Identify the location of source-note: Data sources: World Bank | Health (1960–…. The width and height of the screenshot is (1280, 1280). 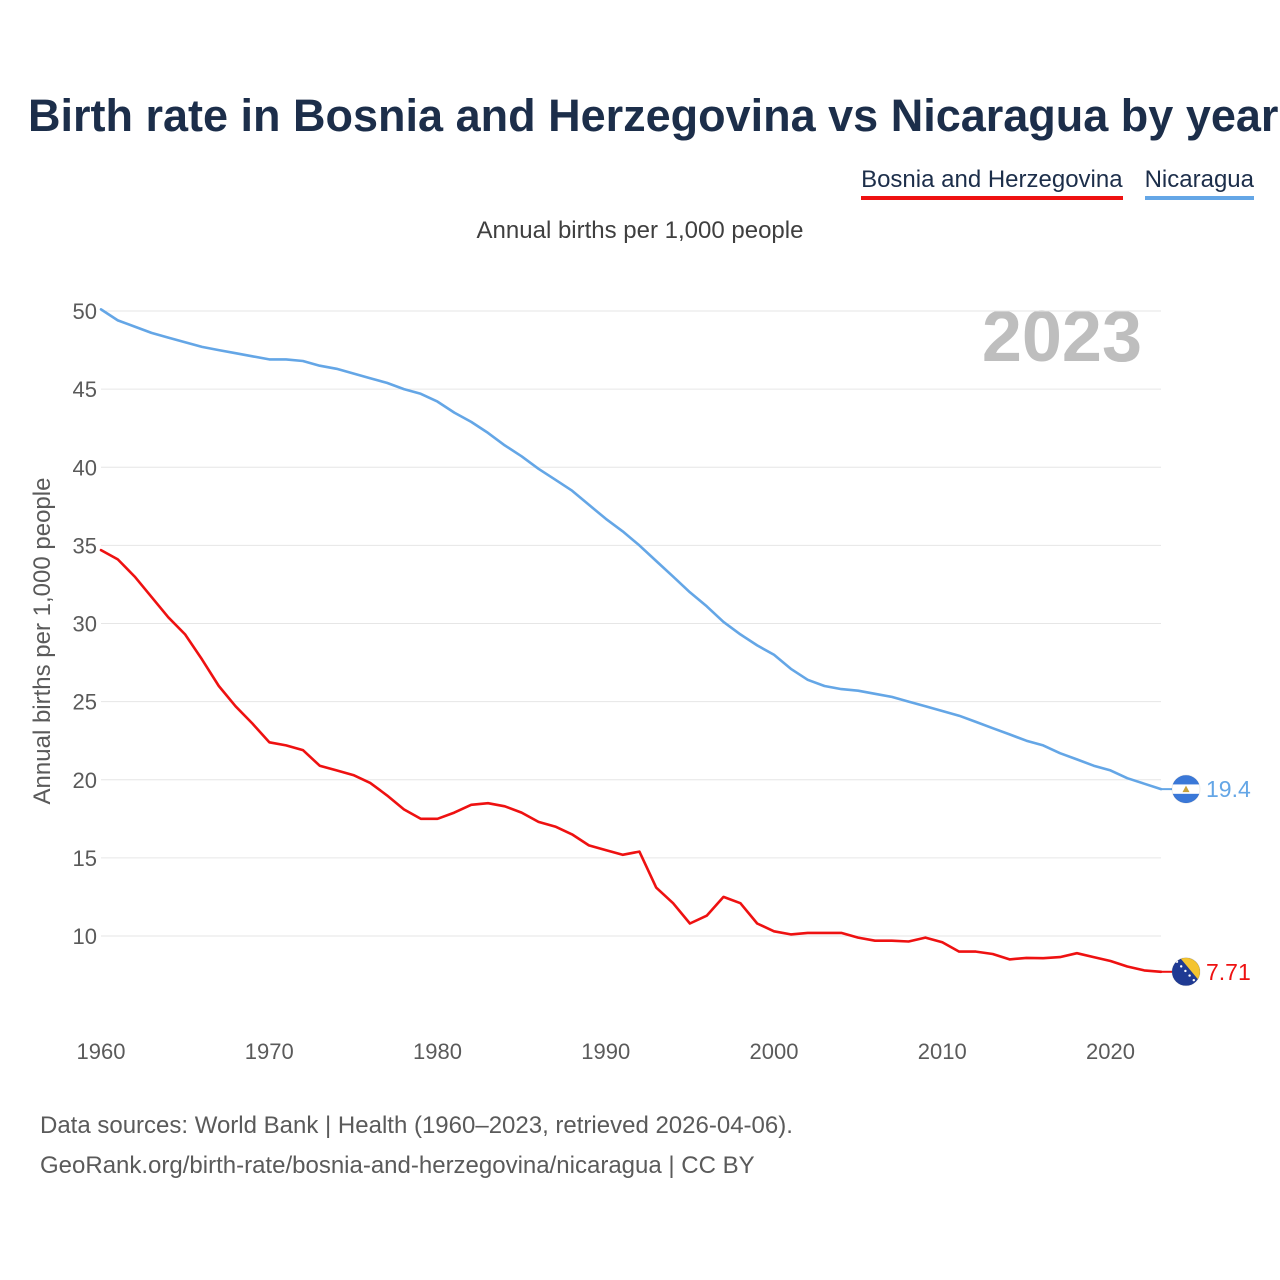
(416, 1146).